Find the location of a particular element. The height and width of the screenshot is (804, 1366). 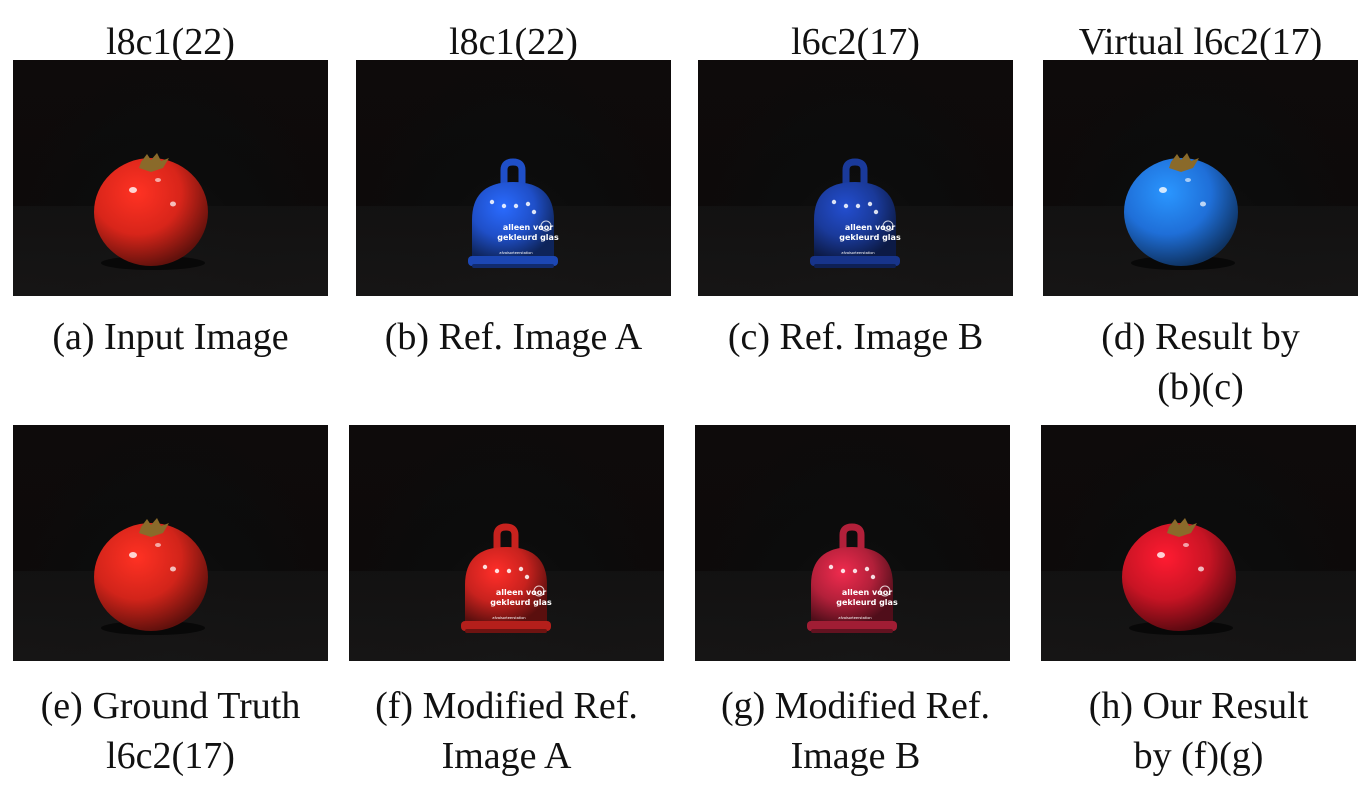

caption-a-line1: (a) Input Image is located at coordinates (170, 337).